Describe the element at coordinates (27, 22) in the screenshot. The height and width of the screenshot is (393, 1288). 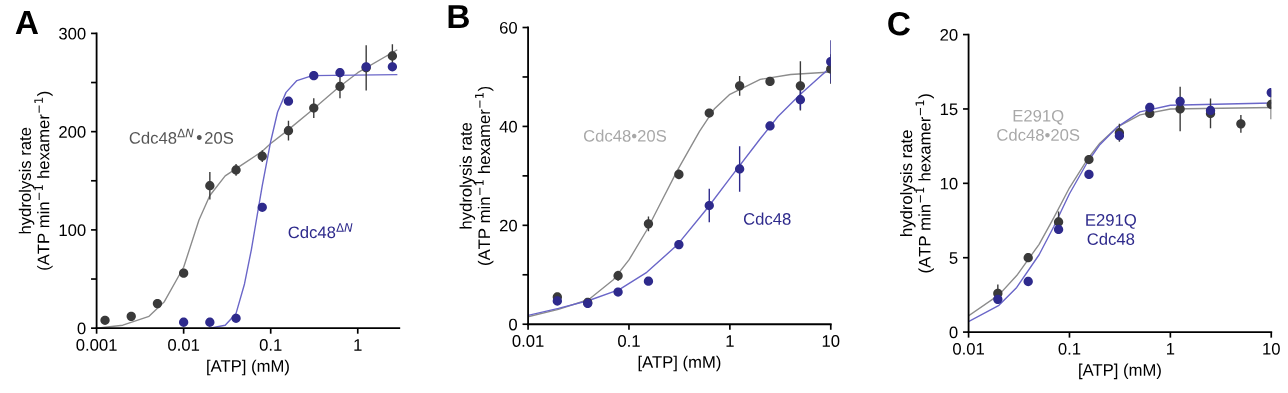
I see `chart-title: A` at that location.